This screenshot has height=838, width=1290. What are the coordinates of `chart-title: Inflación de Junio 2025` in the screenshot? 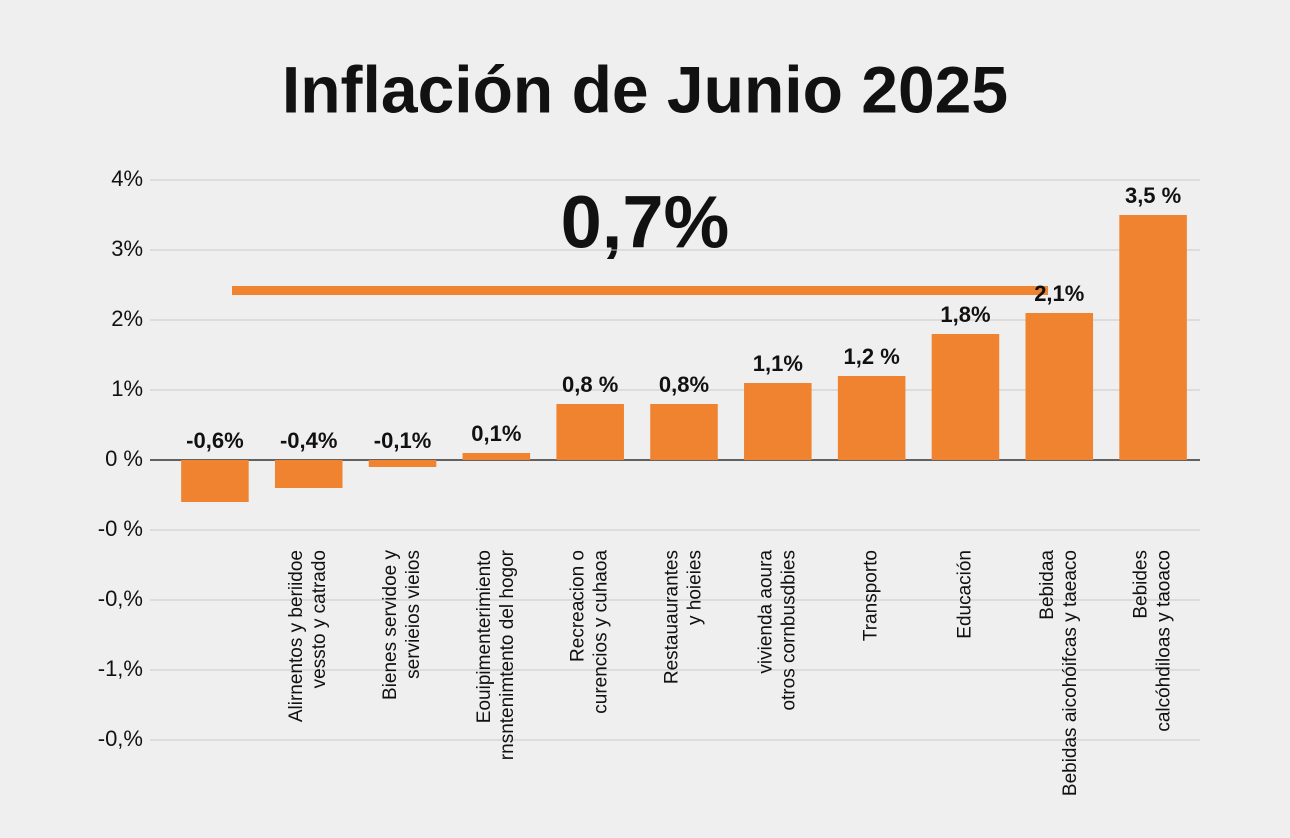 It's located at (645, 89).